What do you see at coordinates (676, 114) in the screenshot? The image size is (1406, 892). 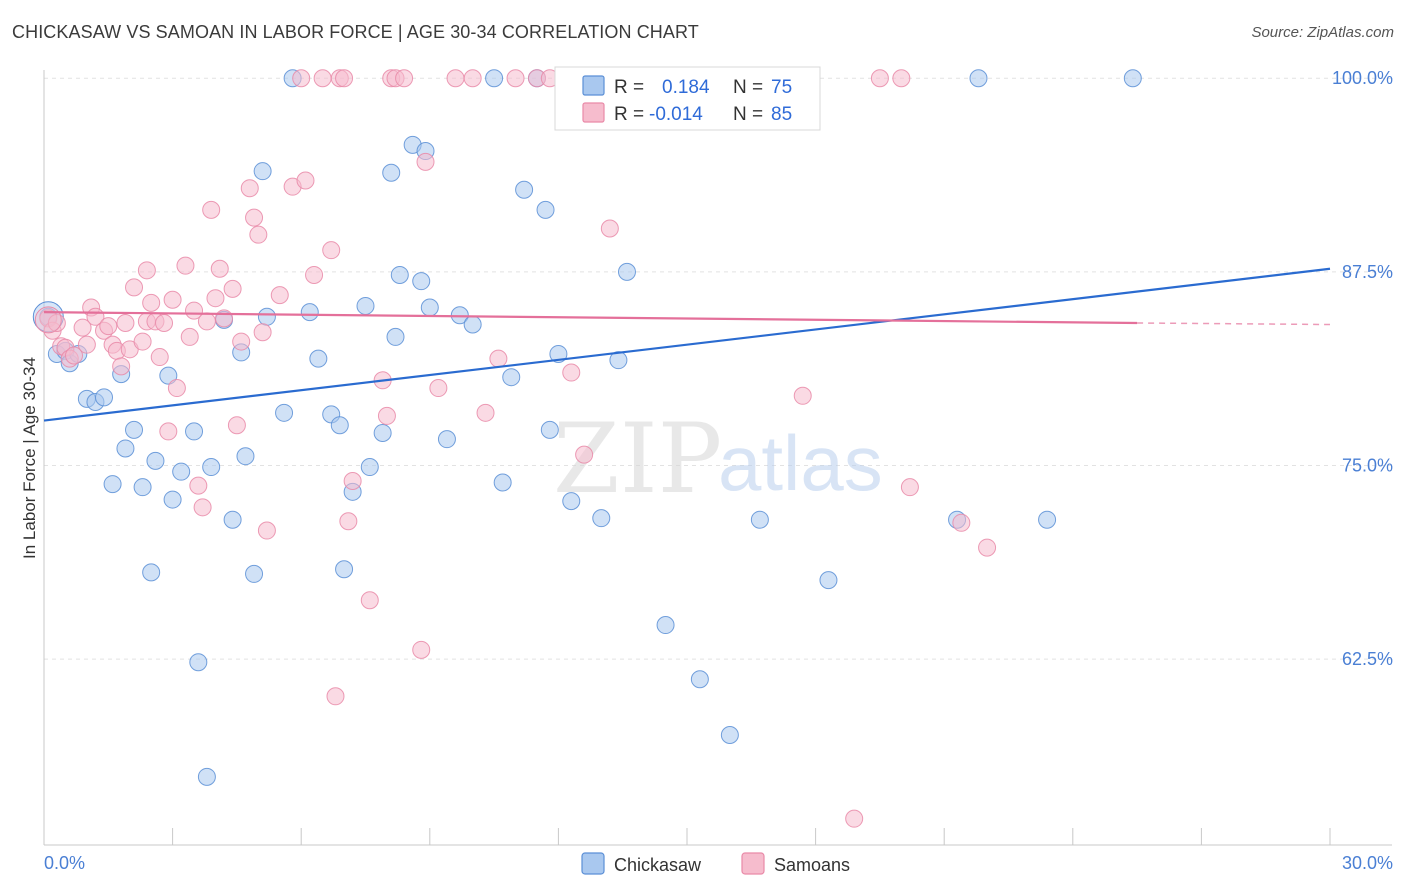 I see `stats-r-samoans: -0.014` at bounding box center [676, 114].